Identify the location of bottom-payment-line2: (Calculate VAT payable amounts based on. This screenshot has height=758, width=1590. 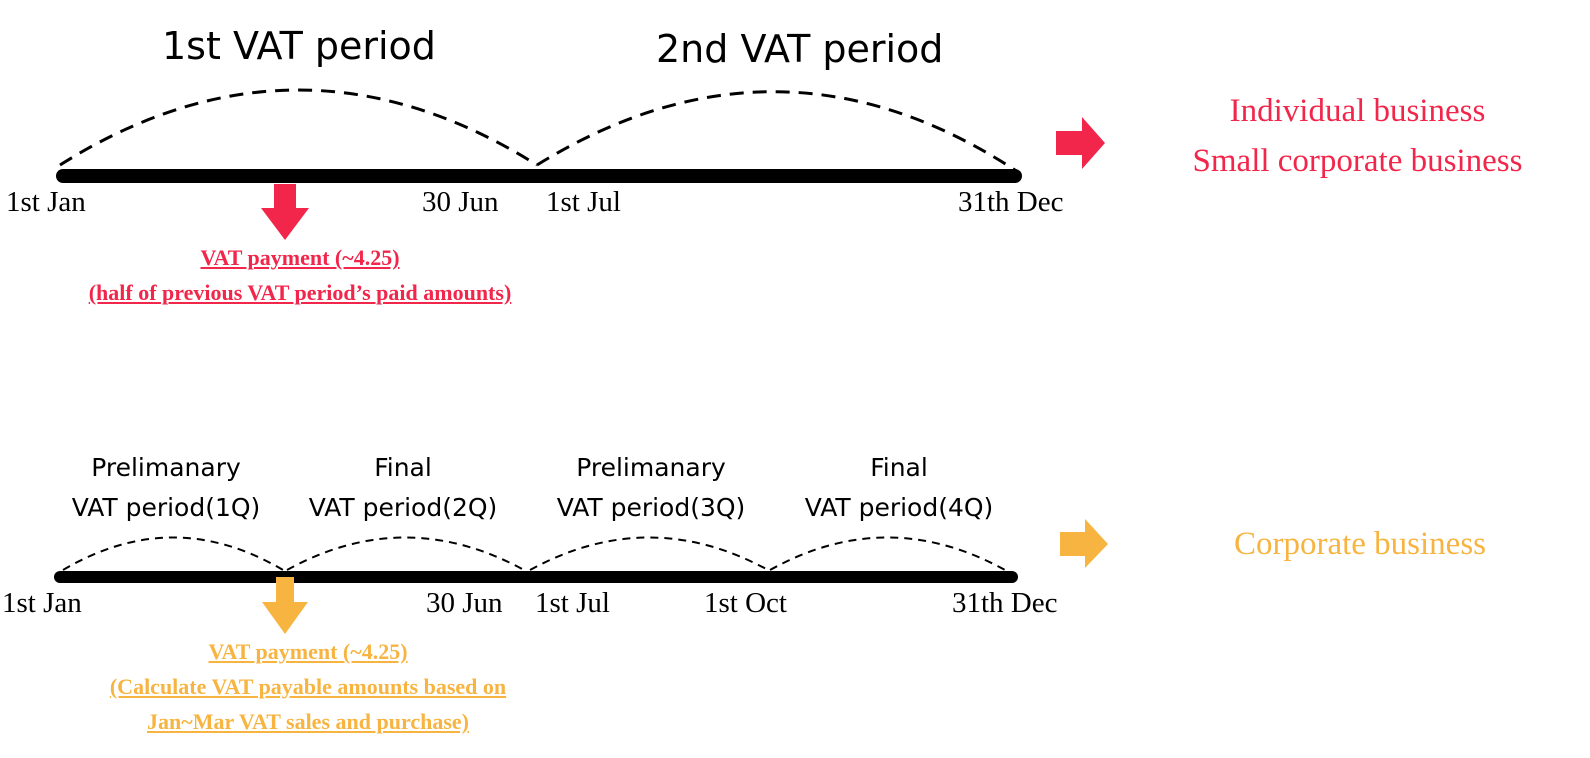
(308, 686).